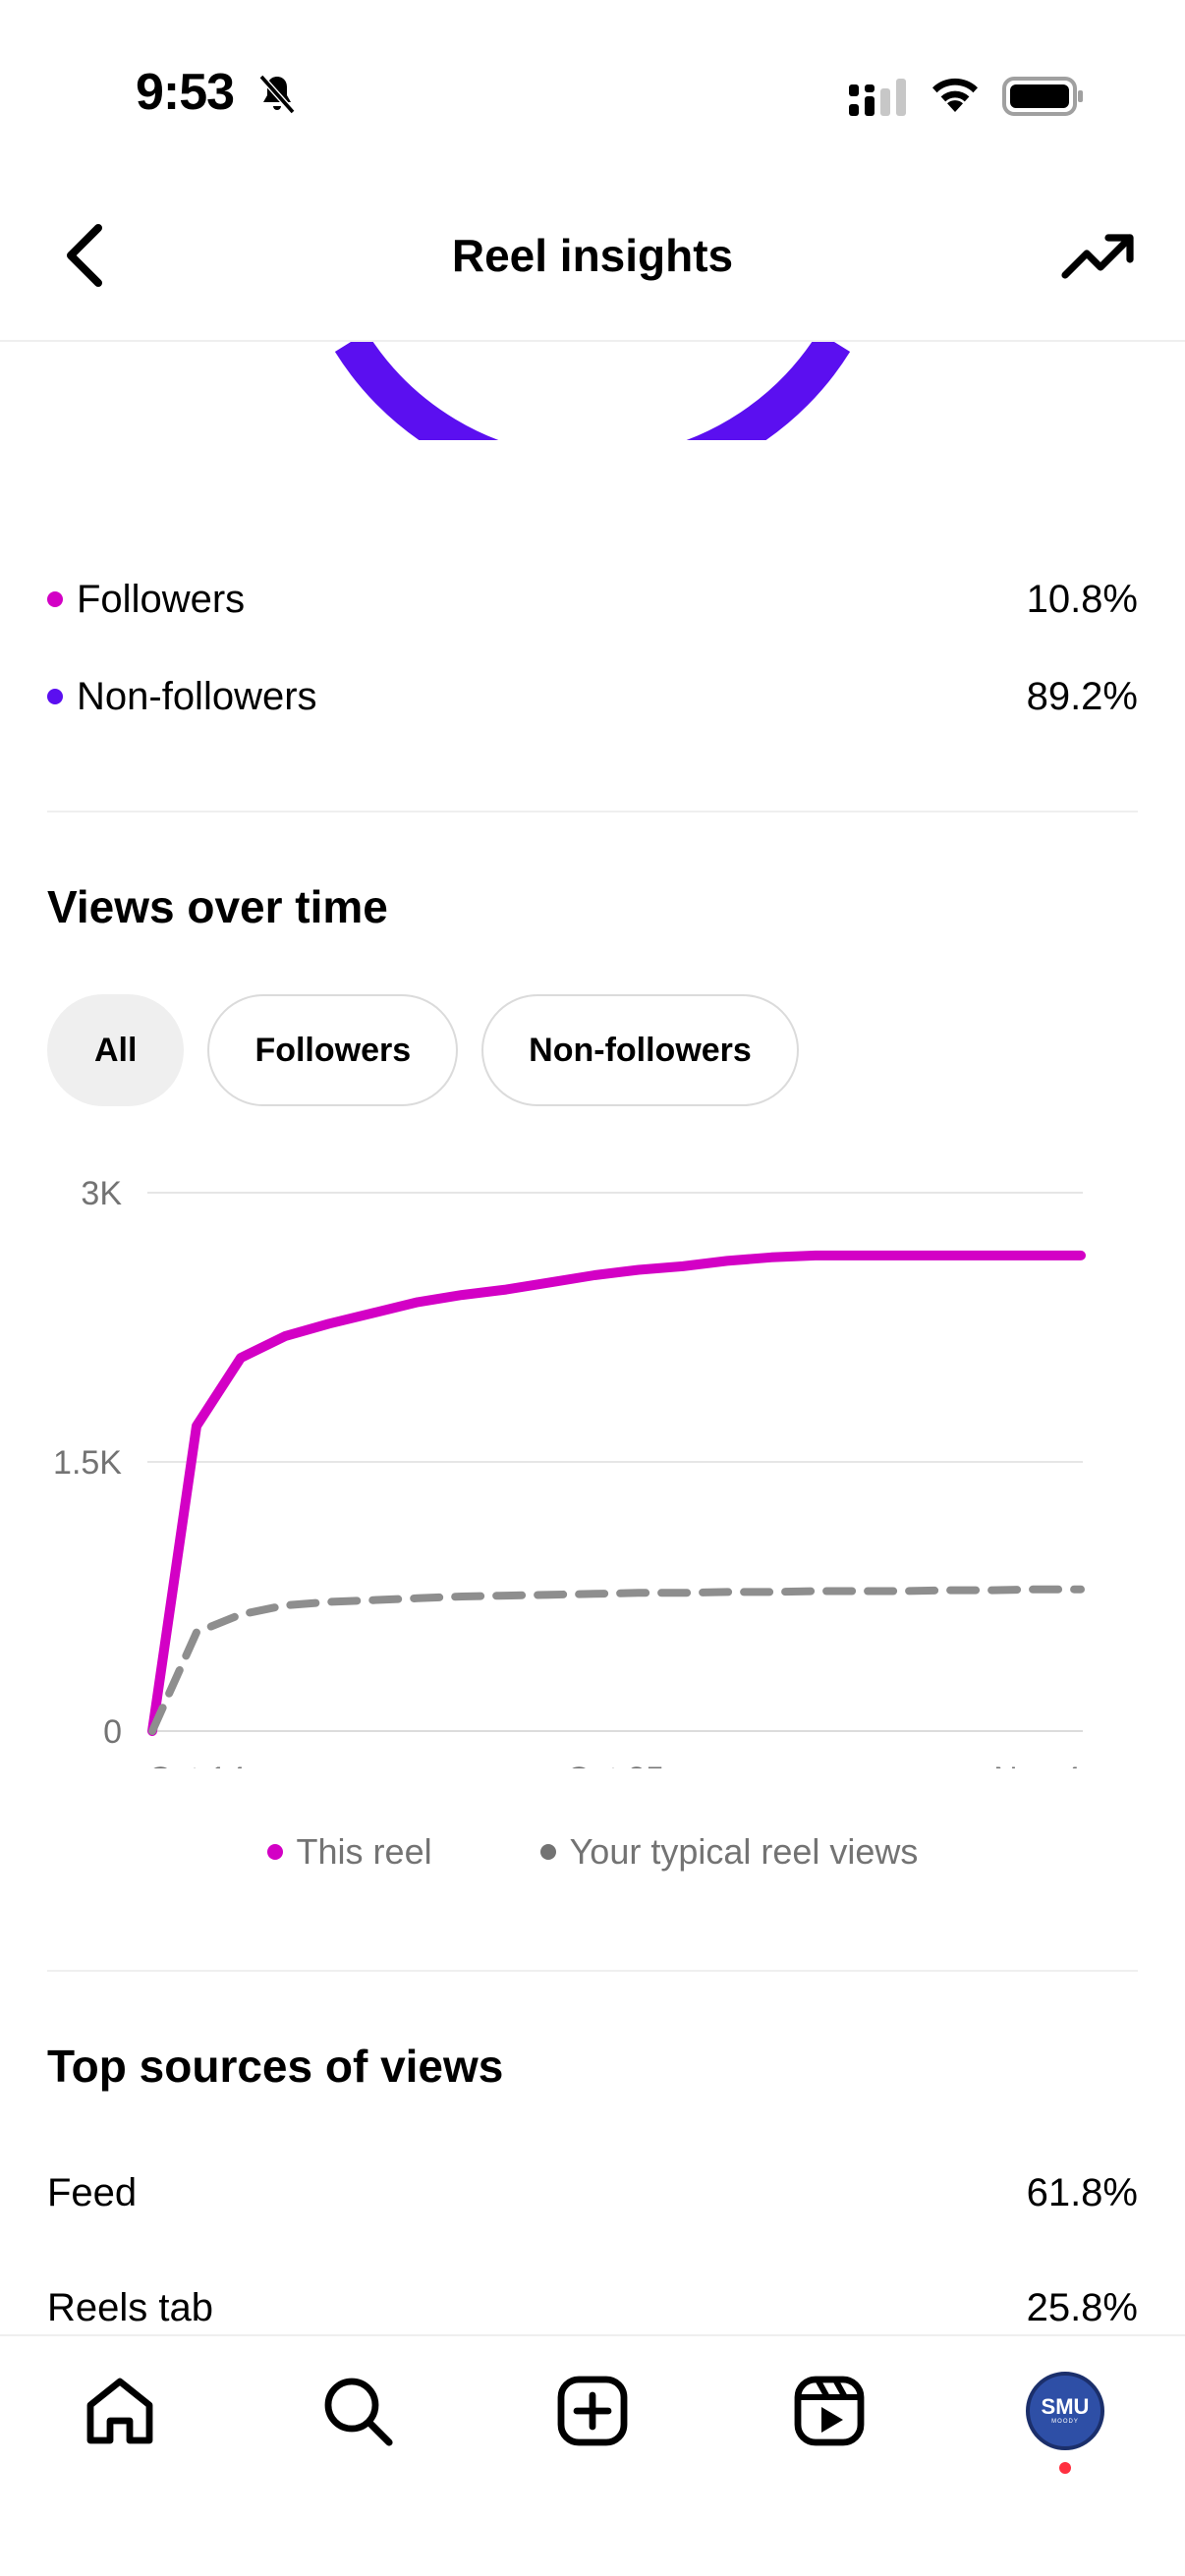 The width and height of the screenshot is (1185, 2576). I want to click on filter-chips: All Followers Non-followers, so click(423, 1050).